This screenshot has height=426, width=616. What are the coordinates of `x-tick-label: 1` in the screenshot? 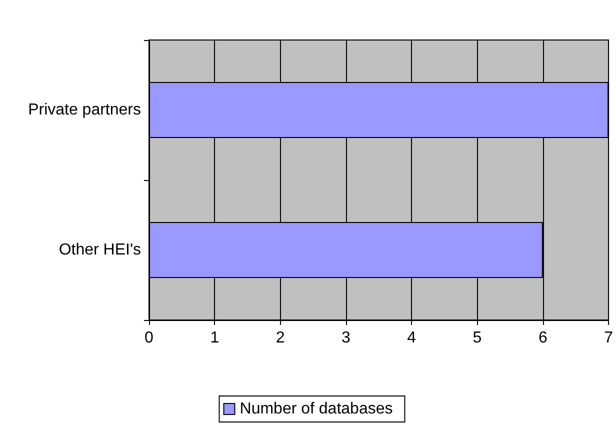 It's located at (215, 338).